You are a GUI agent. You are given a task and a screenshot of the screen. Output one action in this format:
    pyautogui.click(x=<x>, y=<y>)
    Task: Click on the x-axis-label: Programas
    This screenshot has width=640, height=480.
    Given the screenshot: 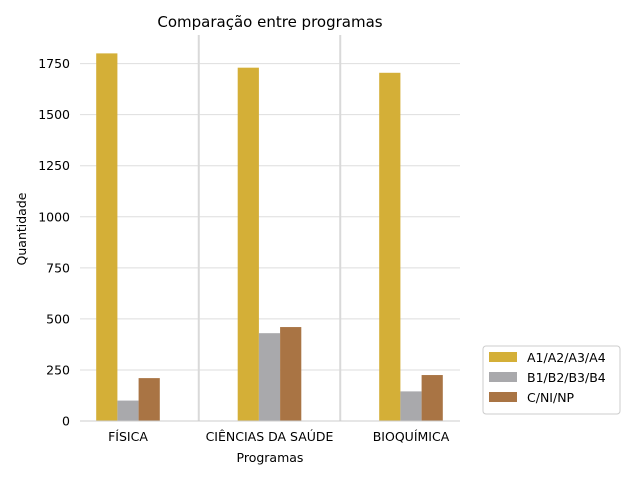 What is the action you would take?
    pyautogui.click(x=270, y=457)
    